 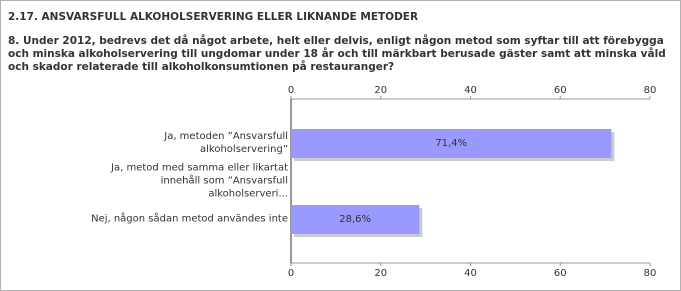 What do you see at coordinates (189, 219) in the screenshot?
I see `category-label: Nej, någon sådan metod användes inte` at bounding box center [189, 219].